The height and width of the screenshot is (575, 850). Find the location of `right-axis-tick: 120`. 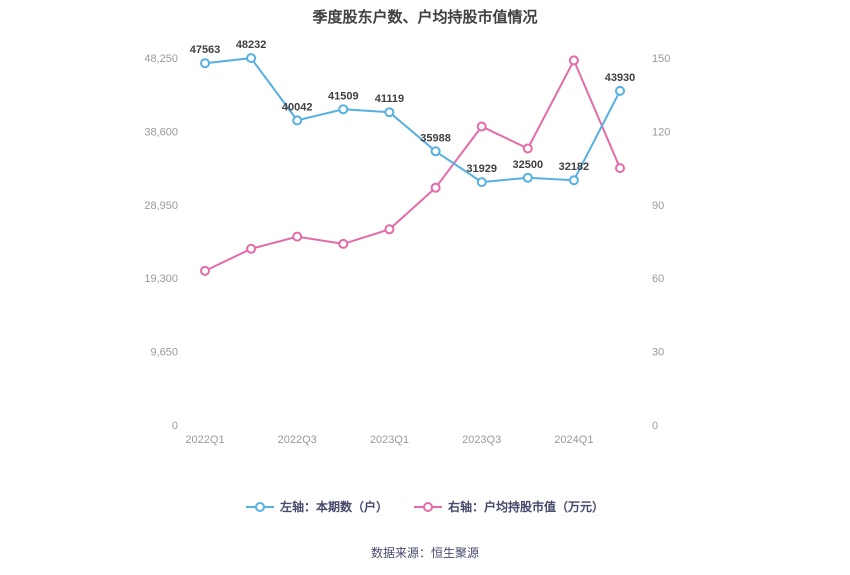

right-axis-tick: 120 is located at coordinates (661, 132).